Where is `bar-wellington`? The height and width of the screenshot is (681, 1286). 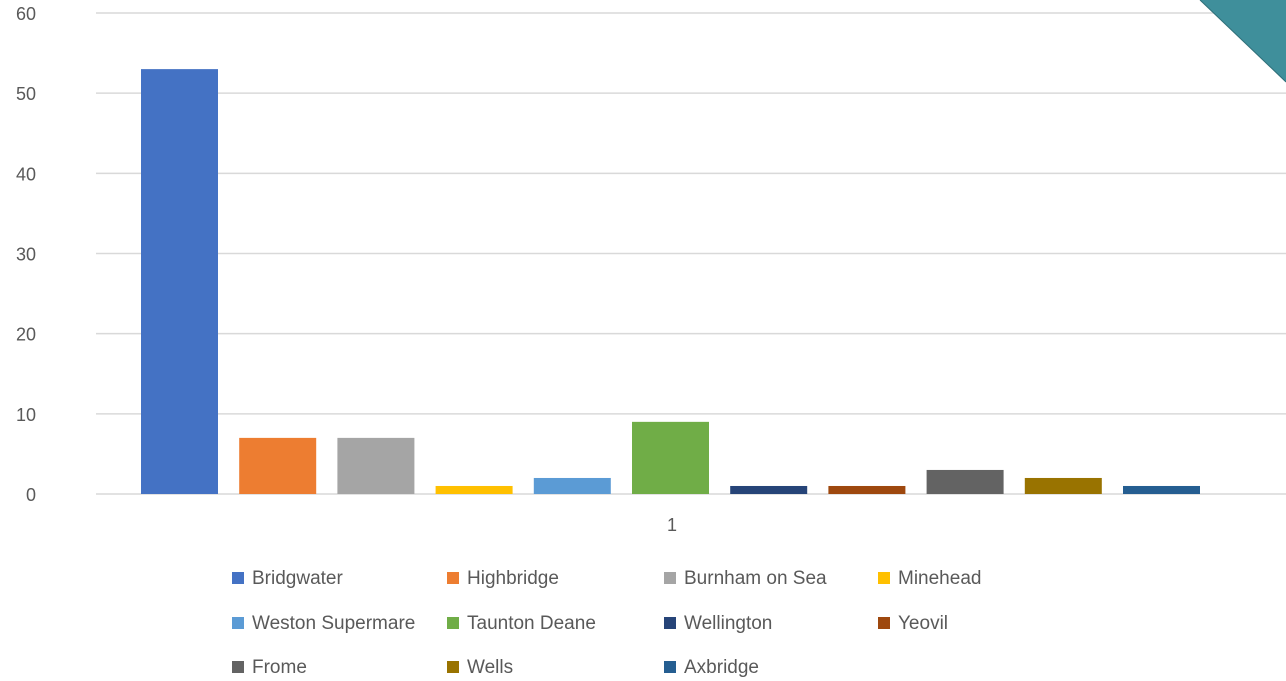
bar-wellington is located at coordinates (769, 489).